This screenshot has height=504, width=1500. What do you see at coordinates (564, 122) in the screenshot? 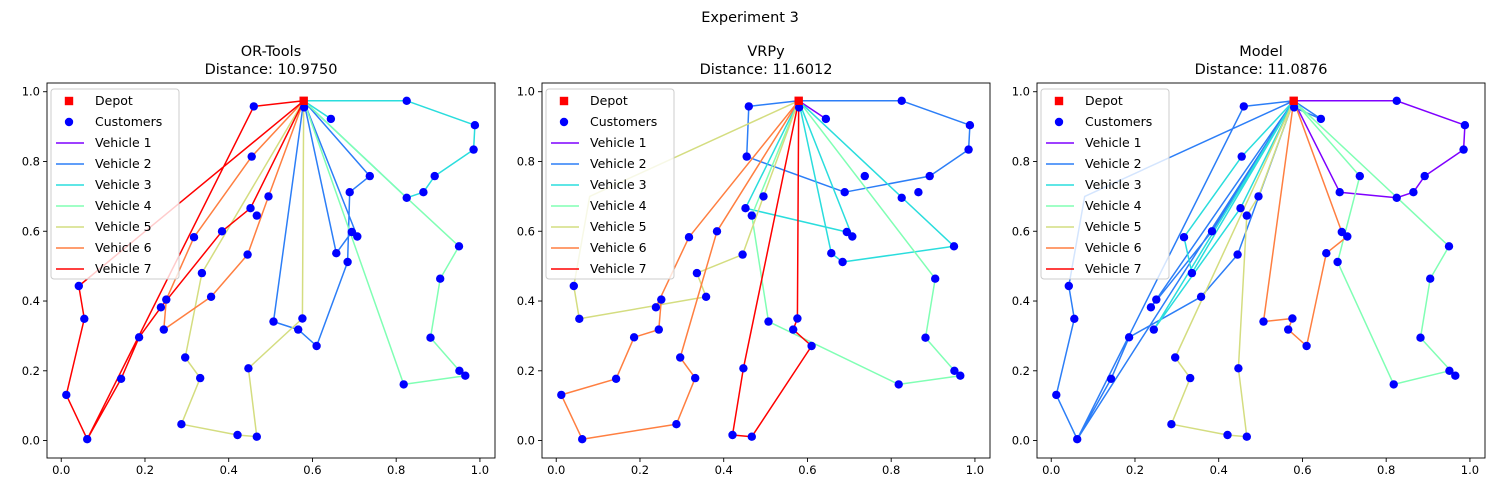
I see `legend-customer-marker` at bounding box center [564, 122].